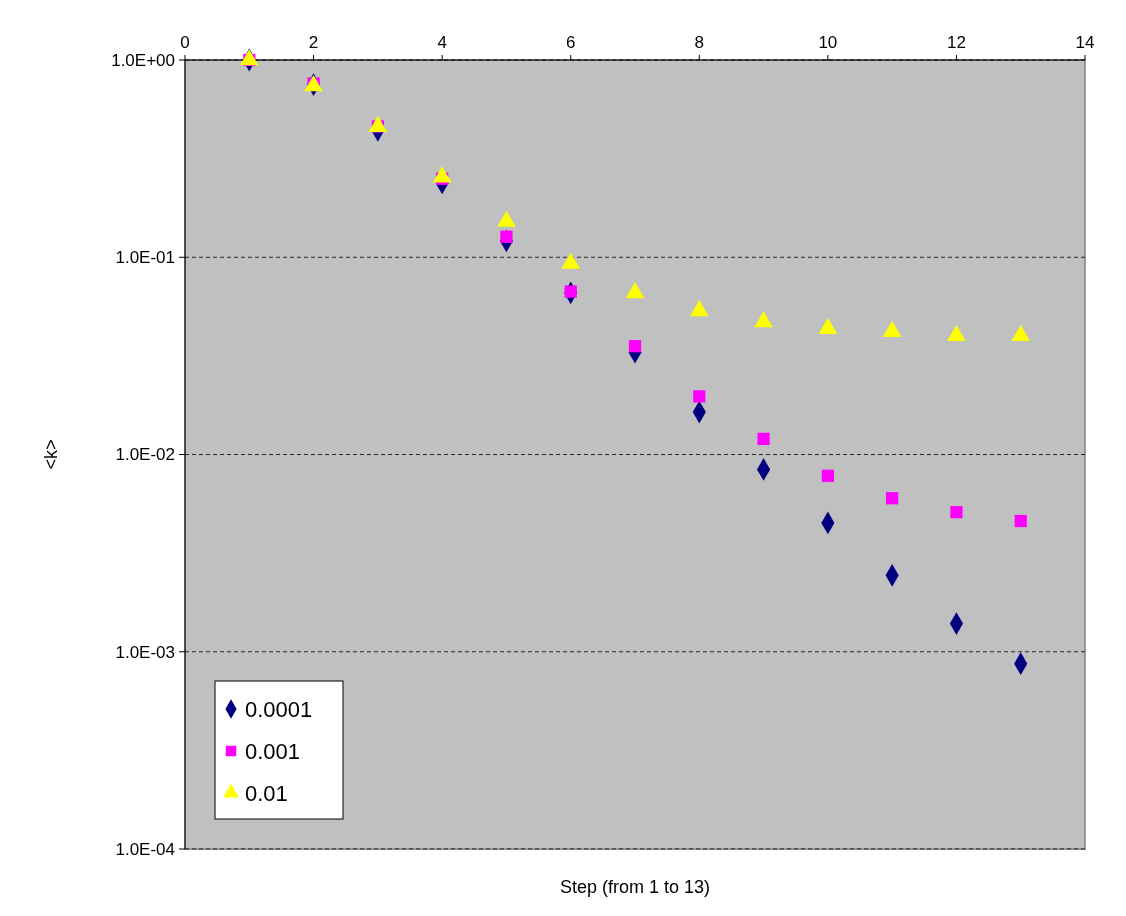  Describe the element at coordinates (635, 887) in the screenshot. I see `x-axis-title: Step (from 1 to 13)` at that location.